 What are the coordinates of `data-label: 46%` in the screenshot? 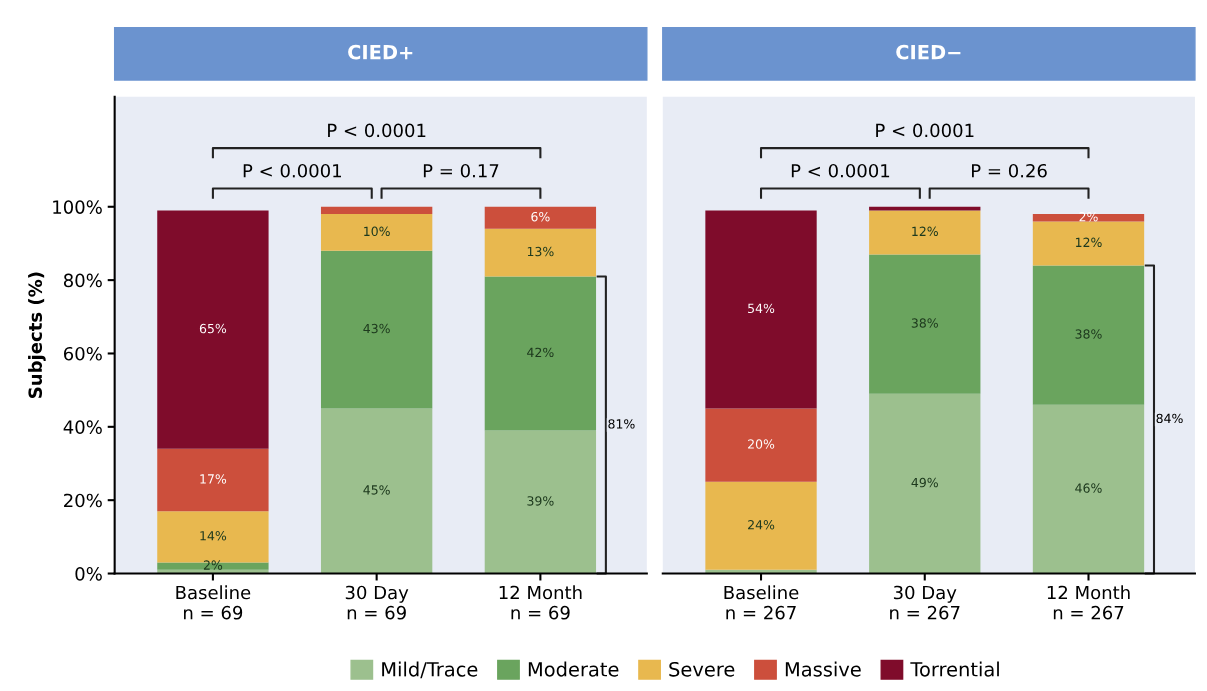 It's located at (1088, 488).